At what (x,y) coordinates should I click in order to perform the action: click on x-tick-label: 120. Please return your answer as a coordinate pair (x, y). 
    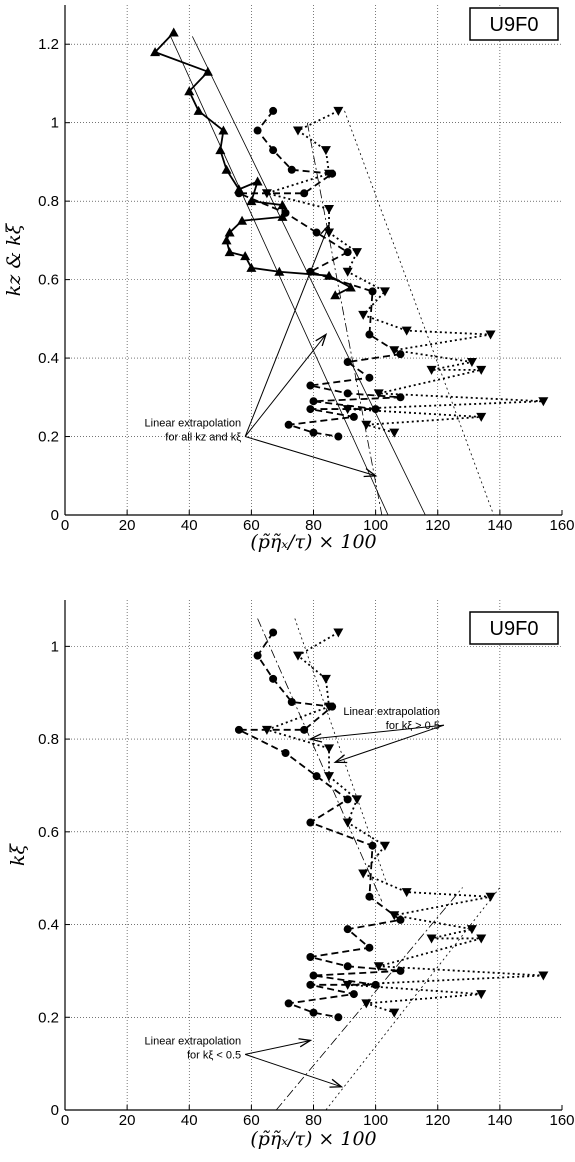
    Looking at the image, I should click on (437, 1120).